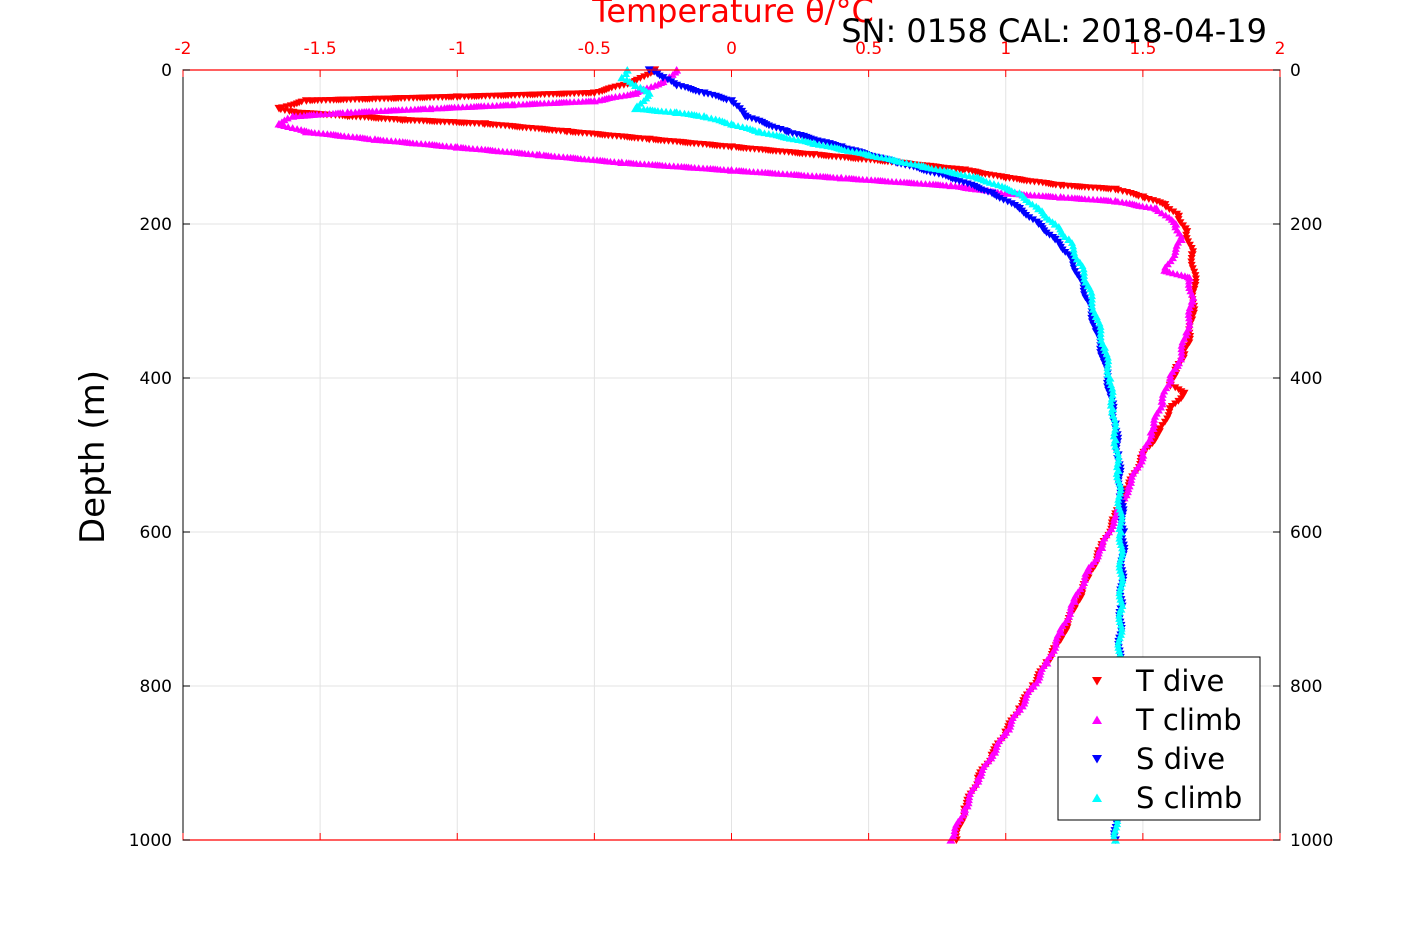  What do you see at coordinates (1280, 49) in the screenshot?
I see `x-tick-label: 2` at bounding box center [1280, 49].